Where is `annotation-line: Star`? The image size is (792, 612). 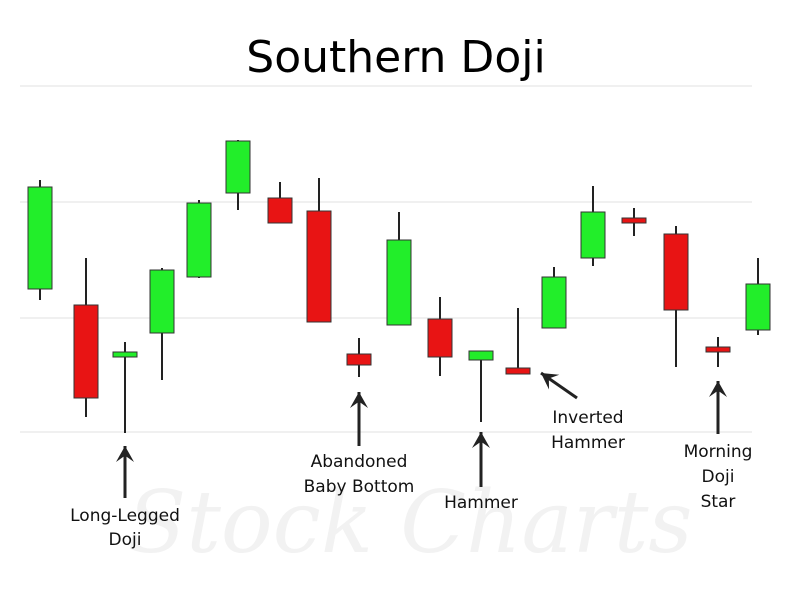
annotation-line: Star is located at coordinates (718, 502).